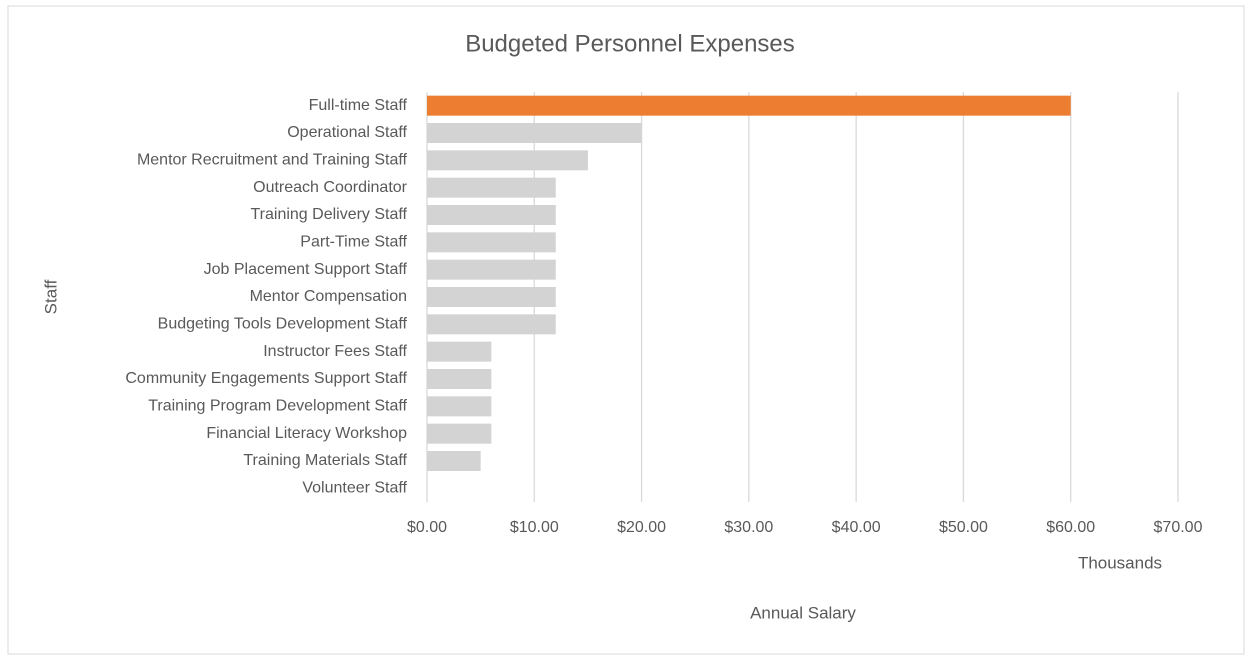 The height and width of the screenshot is (656, 1250). I want to click on y-tick-label: Job Placement Support Staff, so click(306, 269).